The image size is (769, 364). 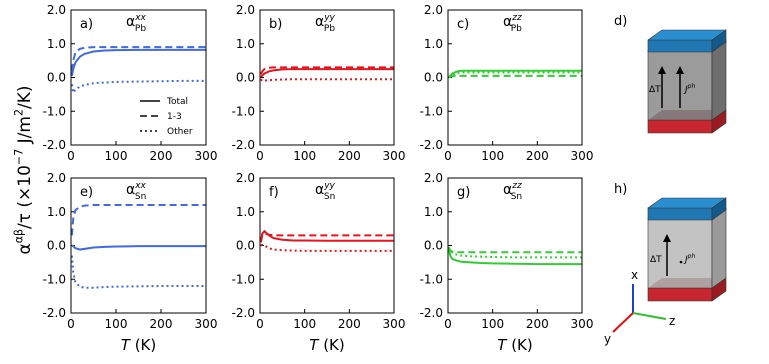 What do you see at coordinates (512, 191) in the screenshot?
I see `chart-title: αzz Sn` at bounding box center [512, 191].